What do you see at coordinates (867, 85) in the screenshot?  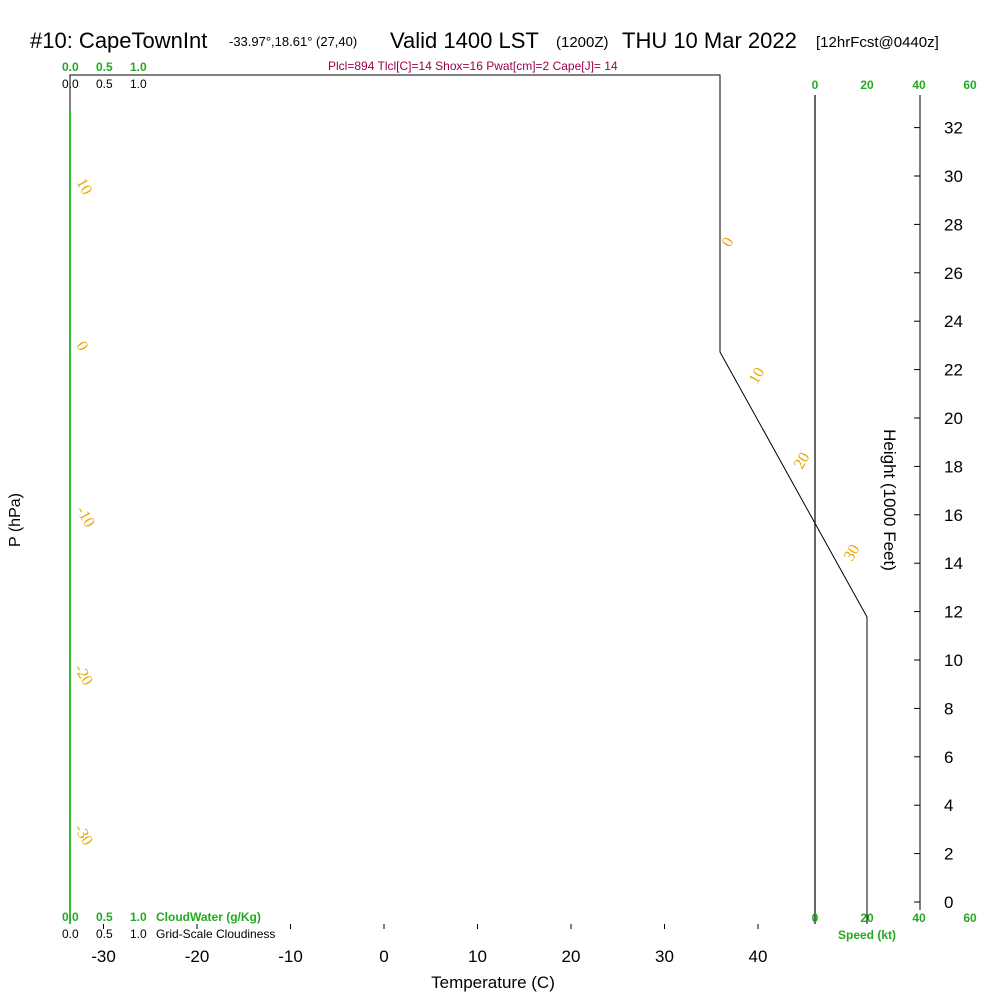 I see `speed-tick-top: 20` at bounding box center [867, 85].